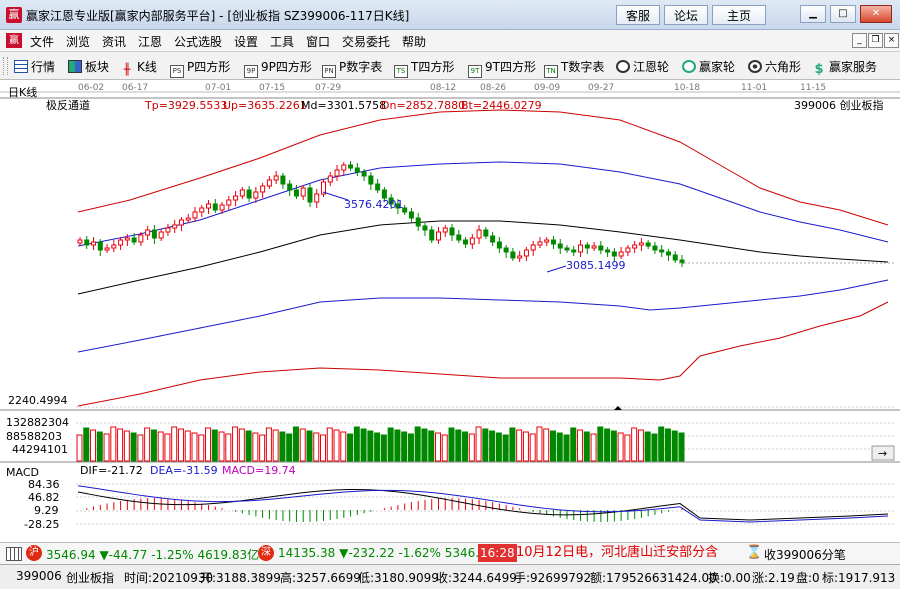 Image resolution: width=900 pixels, height=589 pixels. I want to click on toolbar-grip, so click(5, 66).